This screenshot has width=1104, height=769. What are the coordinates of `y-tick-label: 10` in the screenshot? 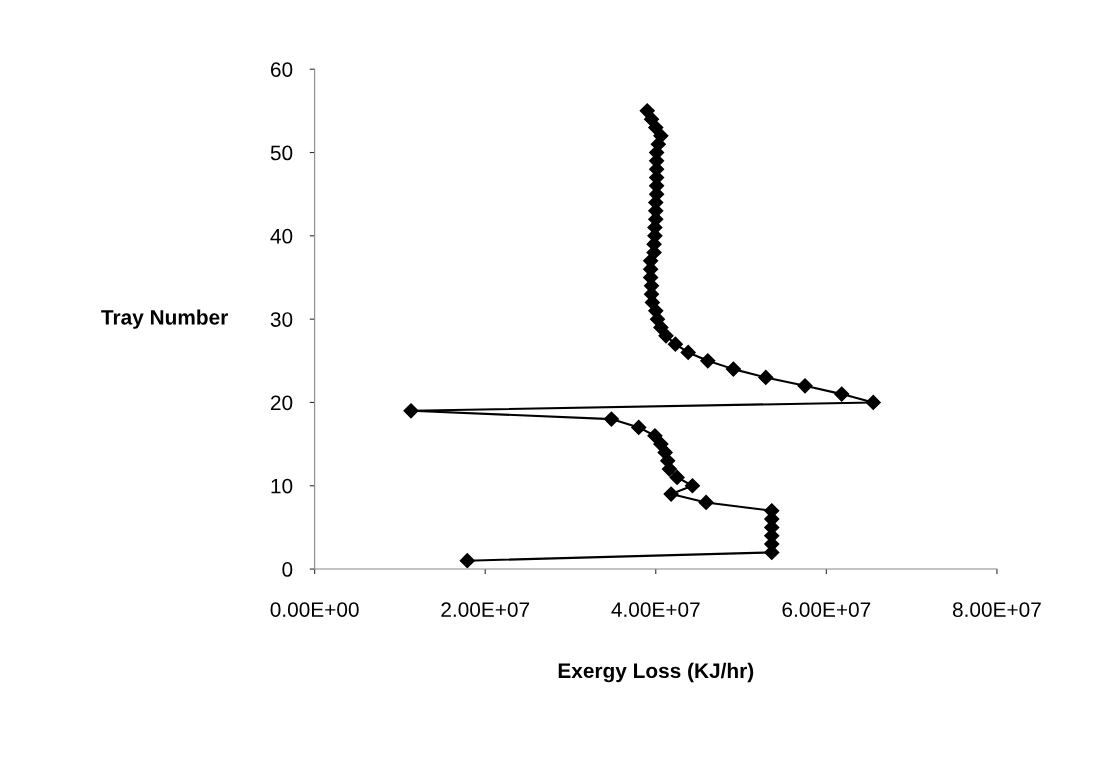 It's located at (282, 486).